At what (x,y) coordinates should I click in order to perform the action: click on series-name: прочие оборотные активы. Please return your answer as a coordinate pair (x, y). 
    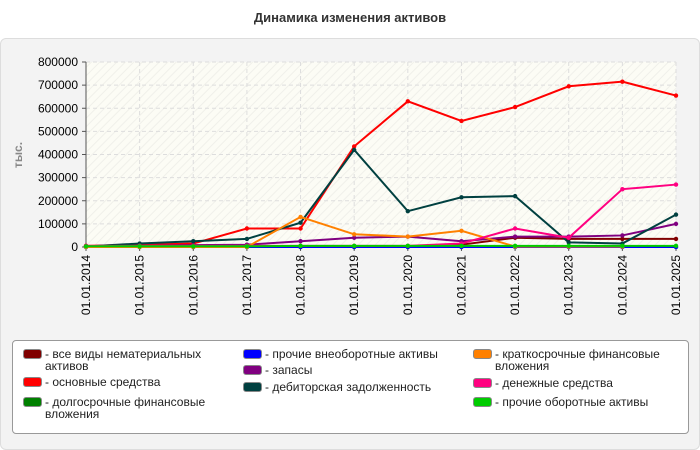
    Looking at the image, I should click on (575, 402).